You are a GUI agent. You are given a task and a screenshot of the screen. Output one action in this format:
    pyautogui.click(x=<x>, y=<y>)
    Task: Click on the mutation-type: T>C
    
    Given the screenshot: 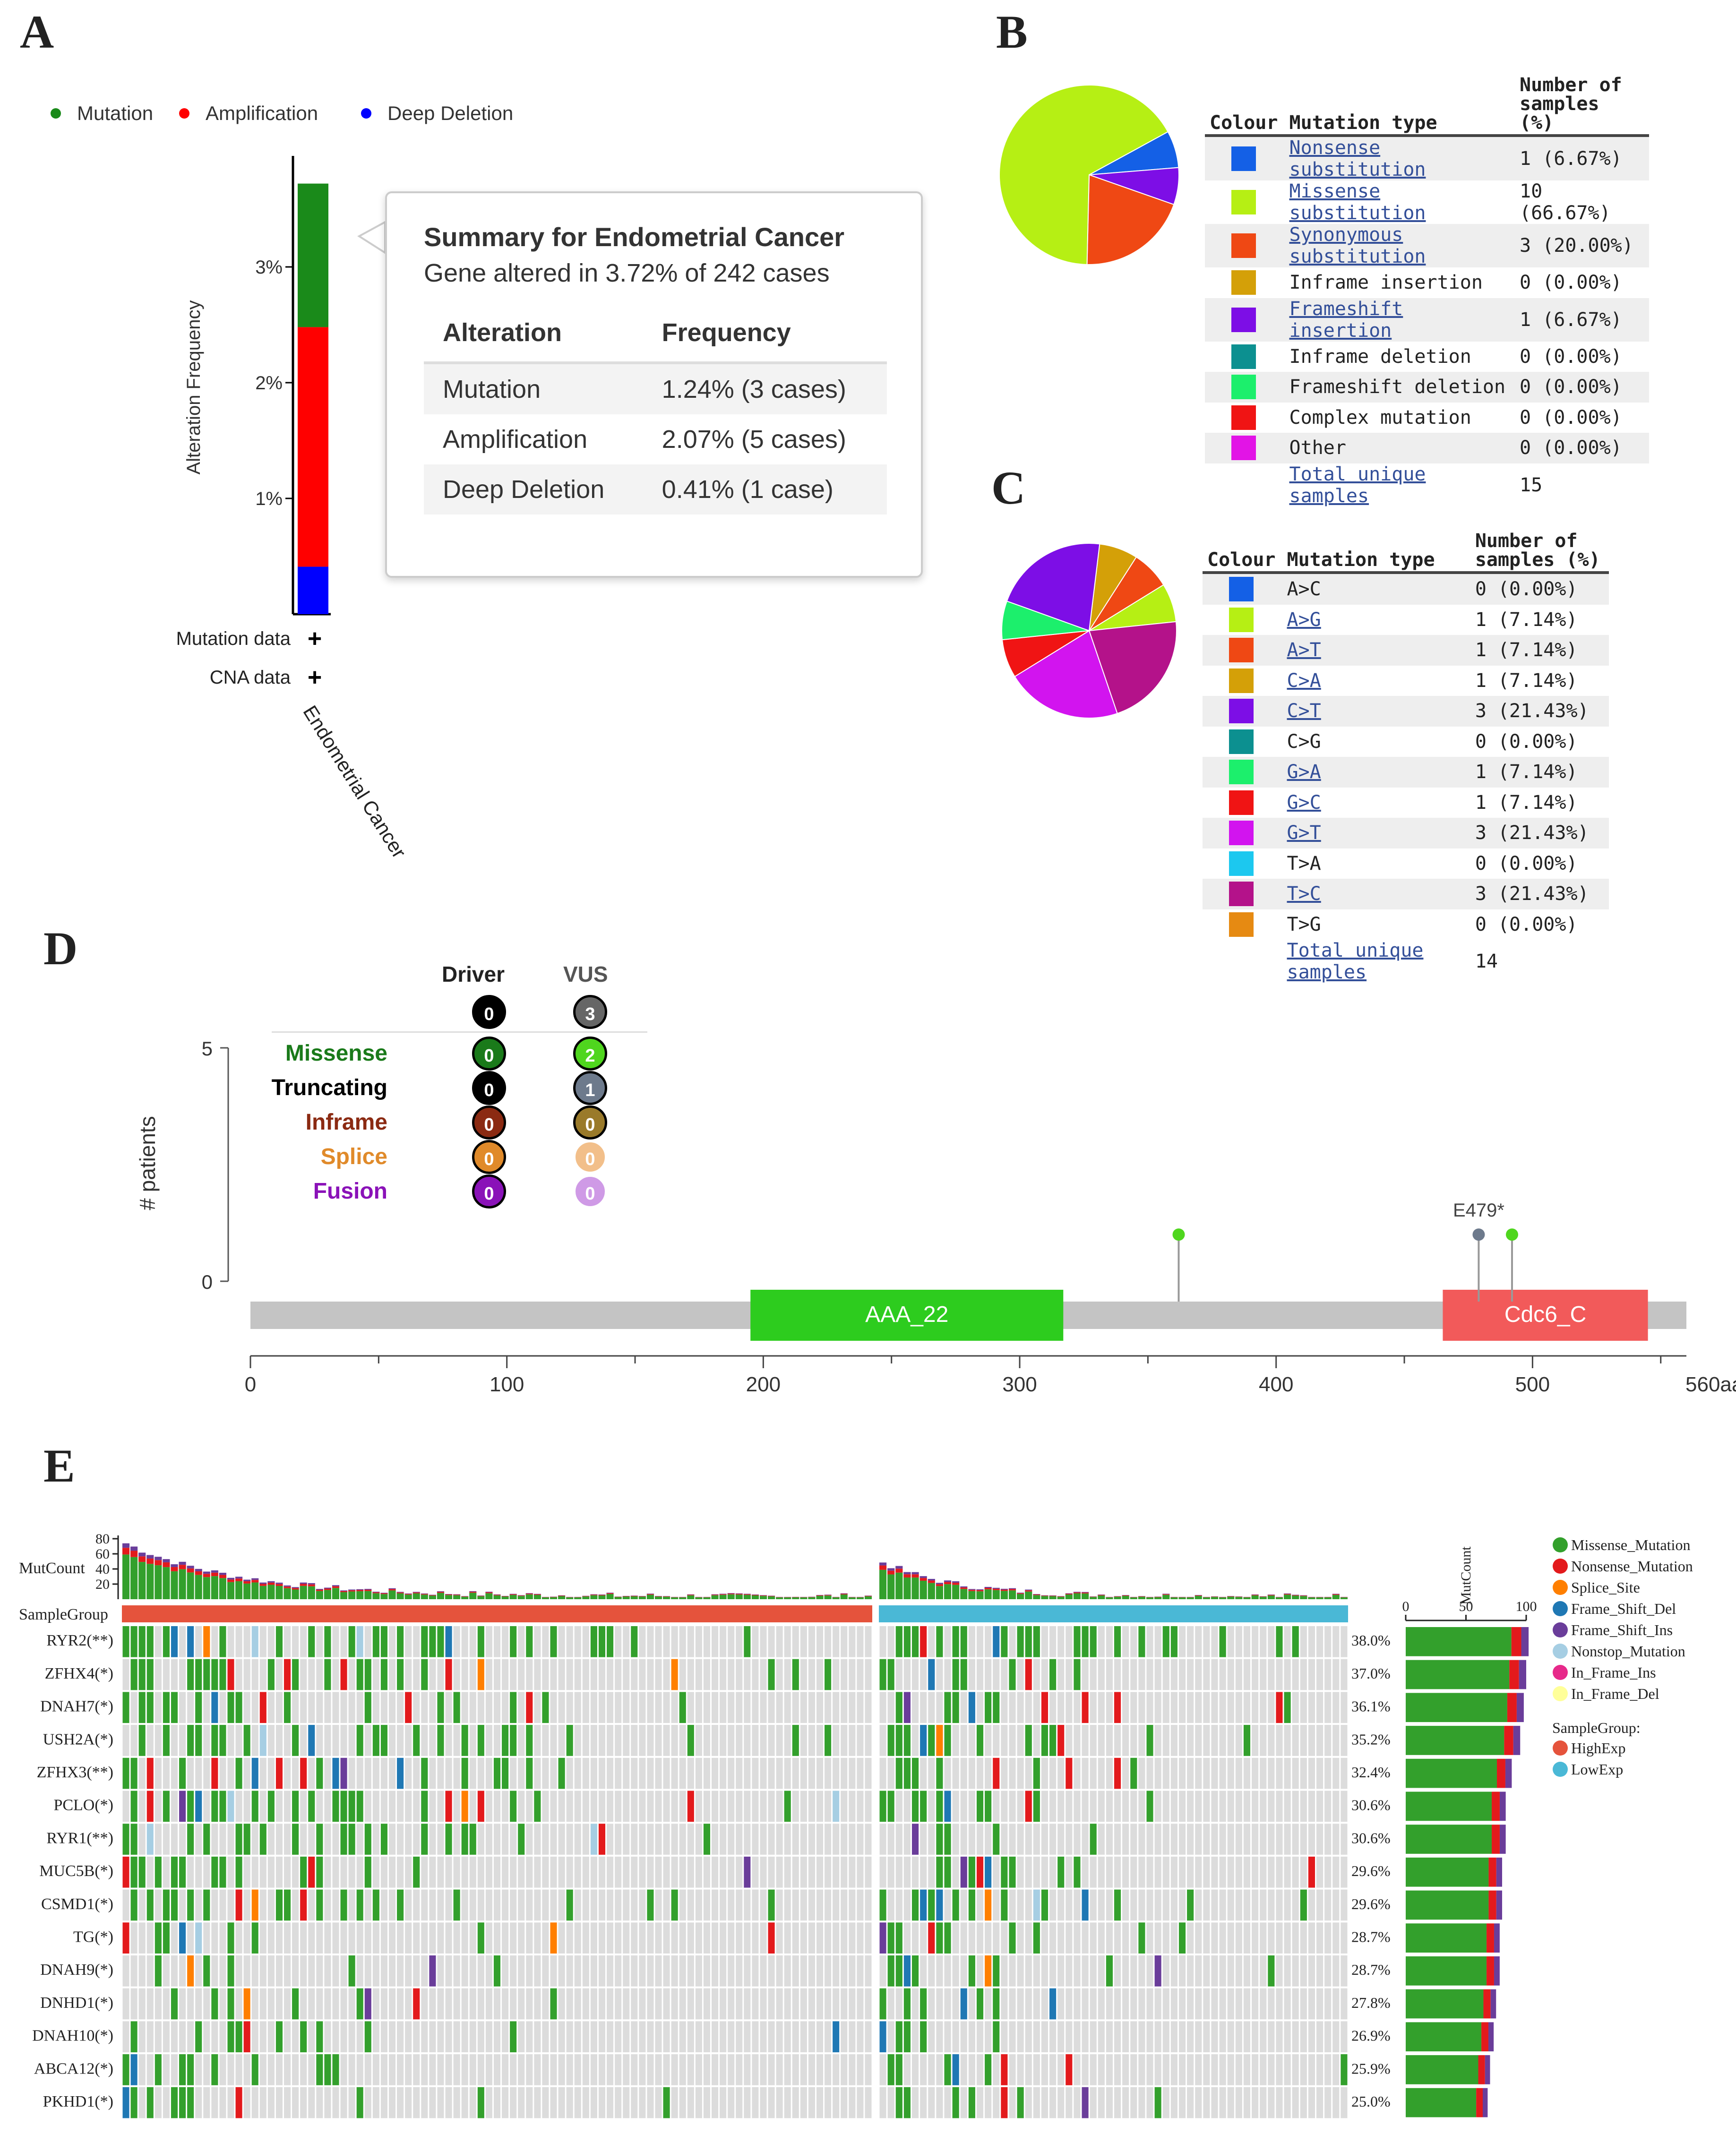 What is the action you would take?
    pyautogui.click(x=1376, y=894)
    